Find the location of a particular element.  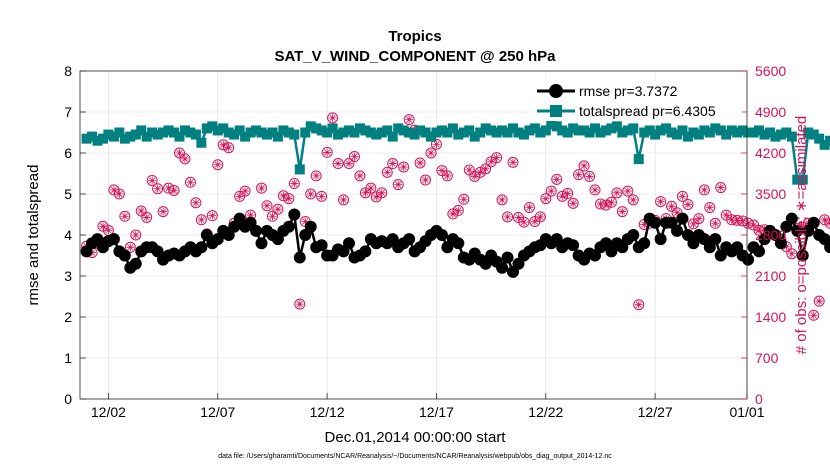

x-axis-label: Dec.01,2014 00:00:00 start is located at coordinates (416, 437).